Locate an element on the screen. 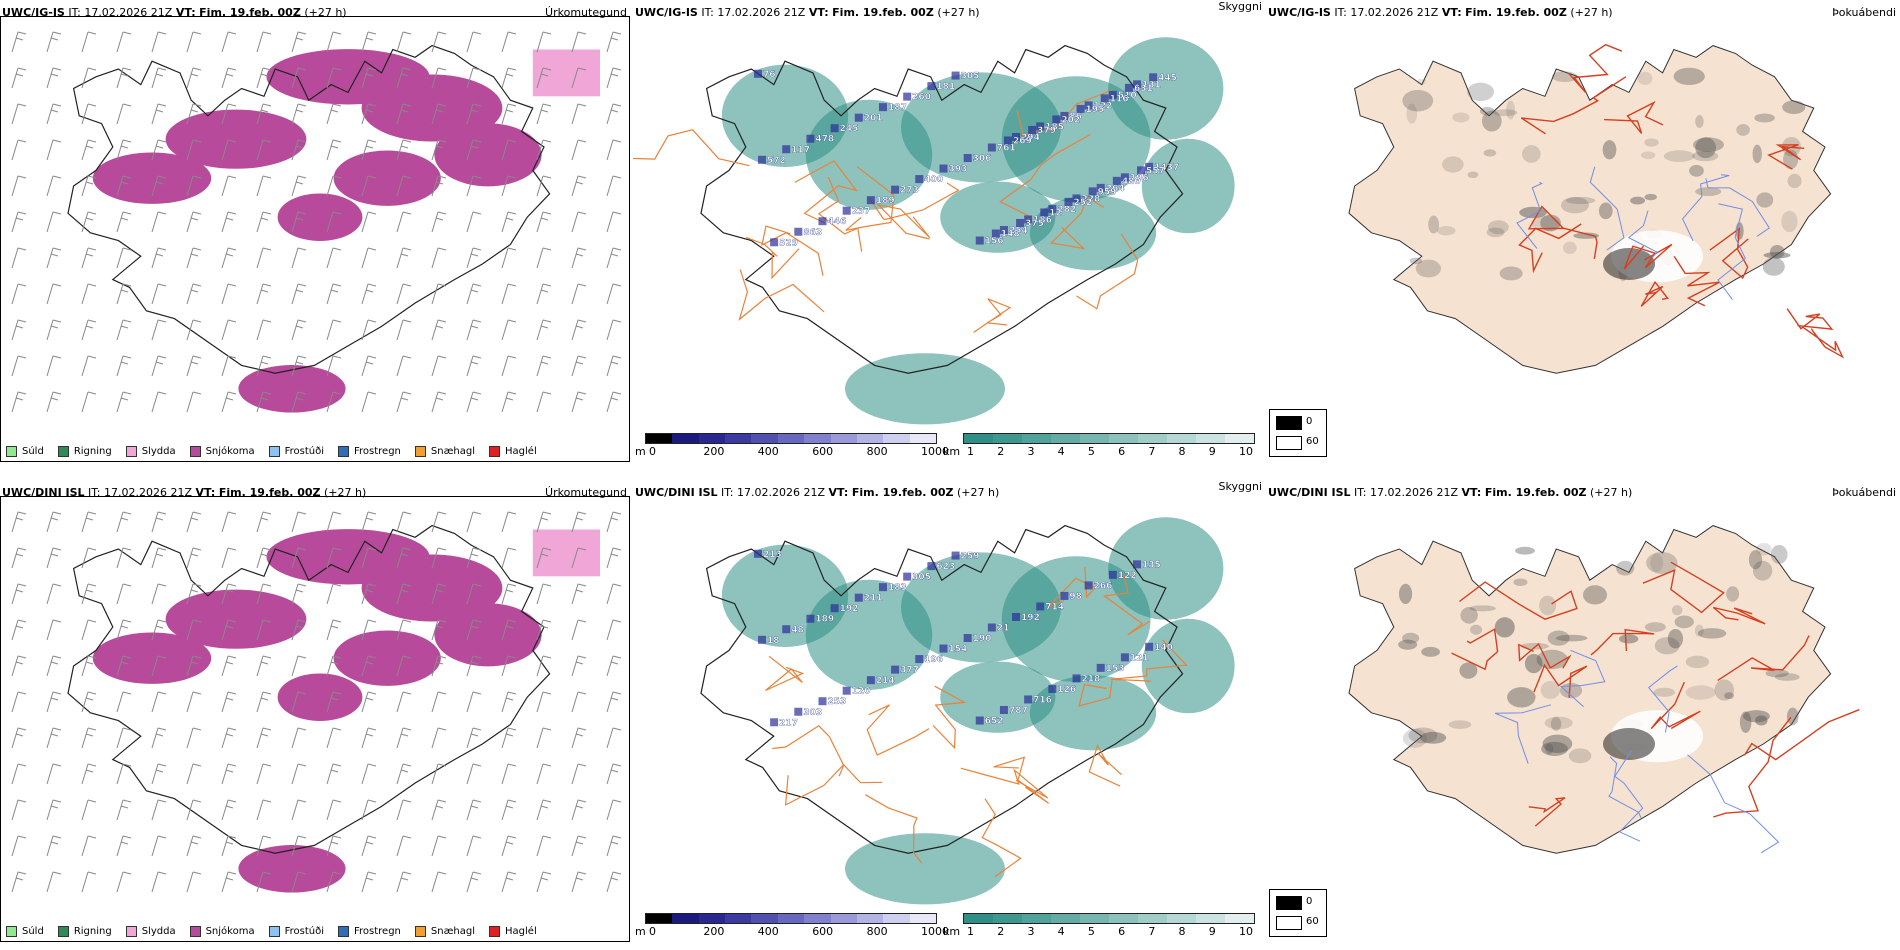 This screenshot has width=1900, height=950. colorbar-tick: 5 is located at coordinates (1091, 931).